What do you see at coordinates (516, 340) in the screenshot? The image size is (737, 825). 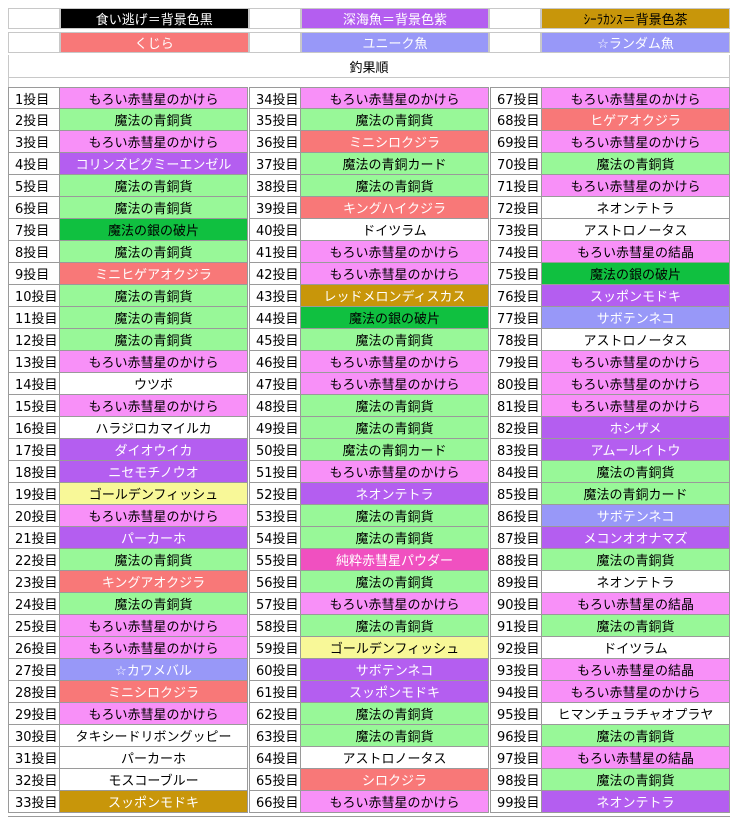 I see `throw-number-cell: 78投目` at bounding box center [516, 340].